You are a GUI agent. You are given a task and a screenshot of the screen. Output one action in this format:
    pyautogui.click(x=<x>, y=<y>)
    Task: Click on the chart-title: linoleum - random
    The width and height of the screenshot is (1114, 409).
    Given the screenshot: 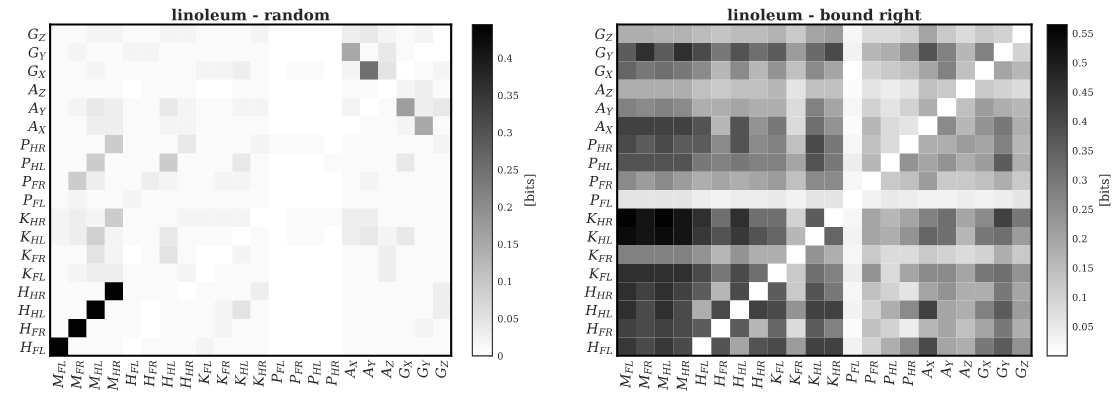 What is the action you would take?
    pyautogui.click(x=250, y=14)
    